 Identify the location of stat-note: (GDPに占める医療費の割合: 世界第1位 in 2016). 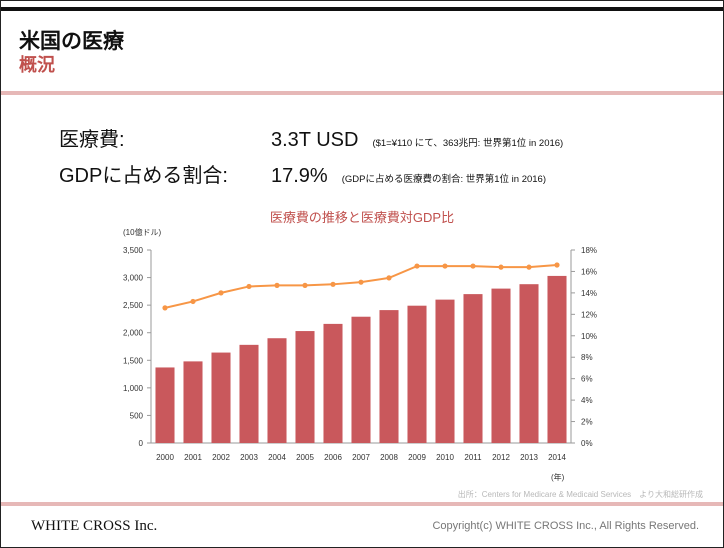
(444, 179).